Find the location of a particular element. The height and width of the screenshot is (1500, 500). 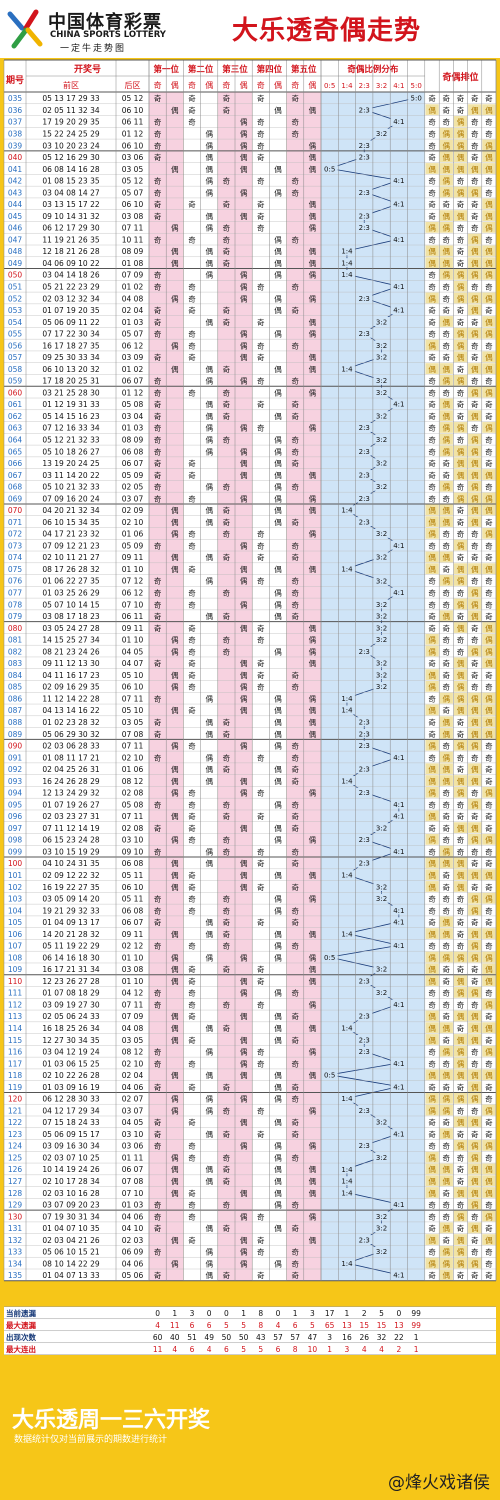

period-number: 105 is located at coordinates (15, 922).